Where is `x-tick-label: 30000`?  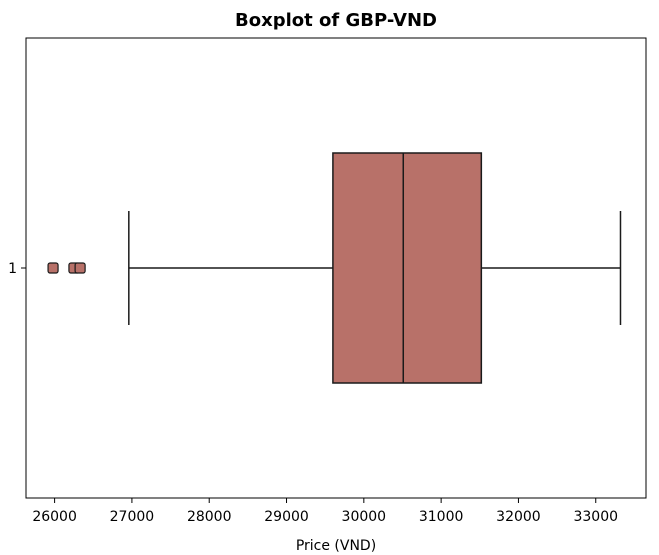
x-tick-label: 30000 is located at coordinates (364, 517).